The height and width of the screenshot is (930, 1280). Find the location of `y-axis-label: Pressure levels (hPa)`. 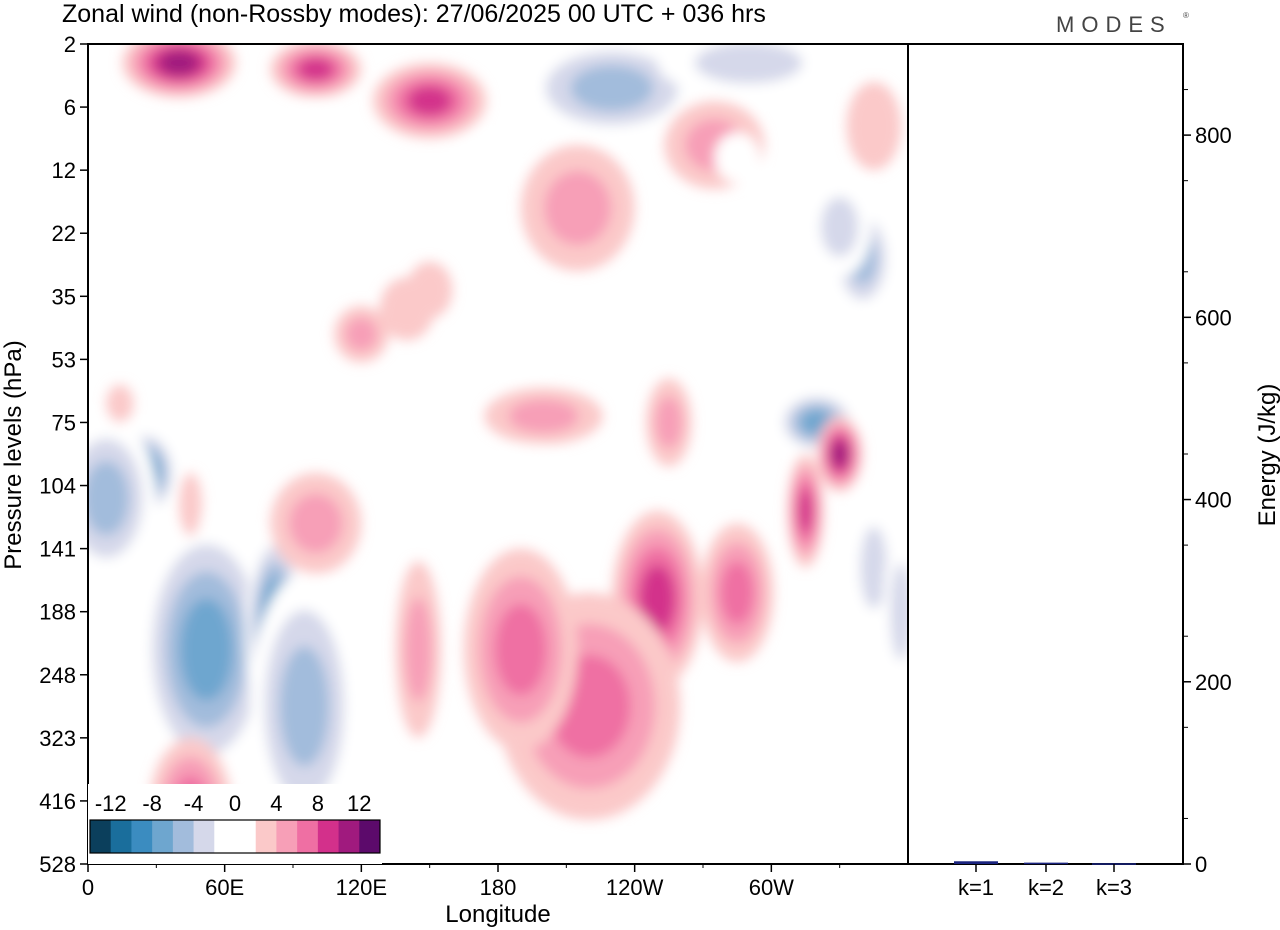

y-axis-label: Pressure levels (hPa) is located at coordinates (13, 454).